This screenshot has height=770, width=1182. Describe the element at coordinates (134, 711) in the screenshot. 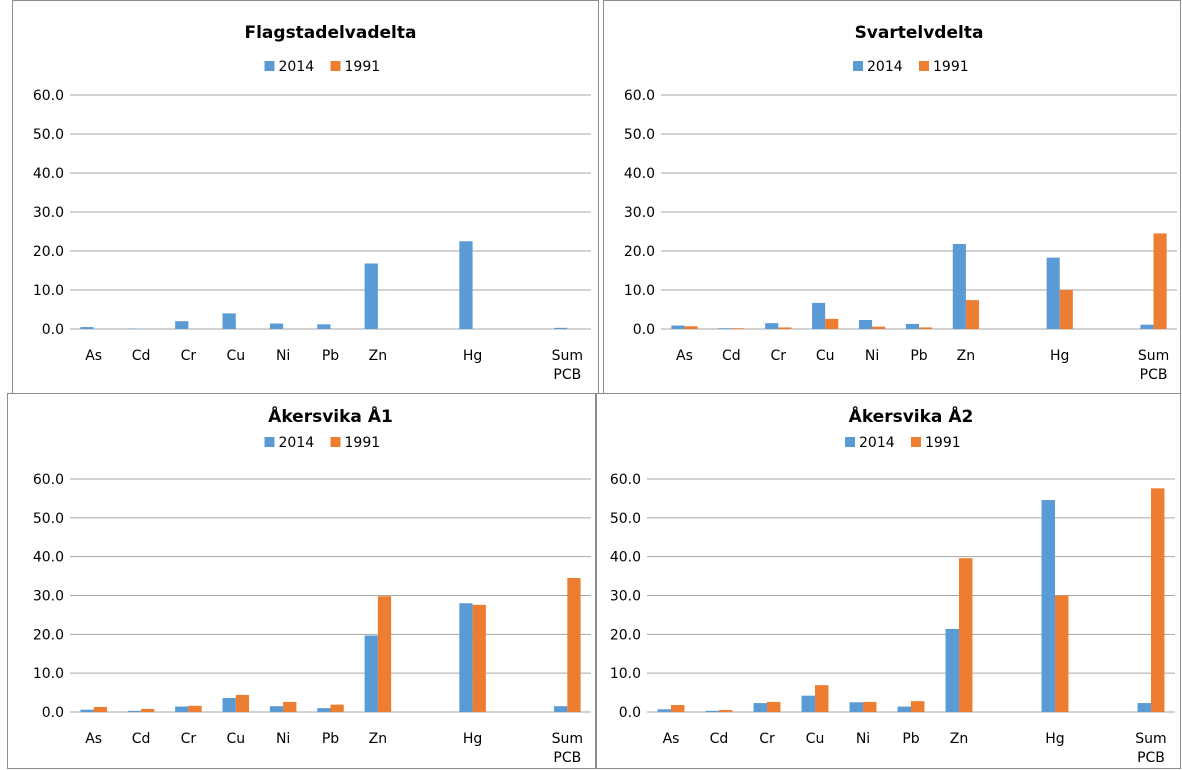

I see `bar-2014-cd` at that location.